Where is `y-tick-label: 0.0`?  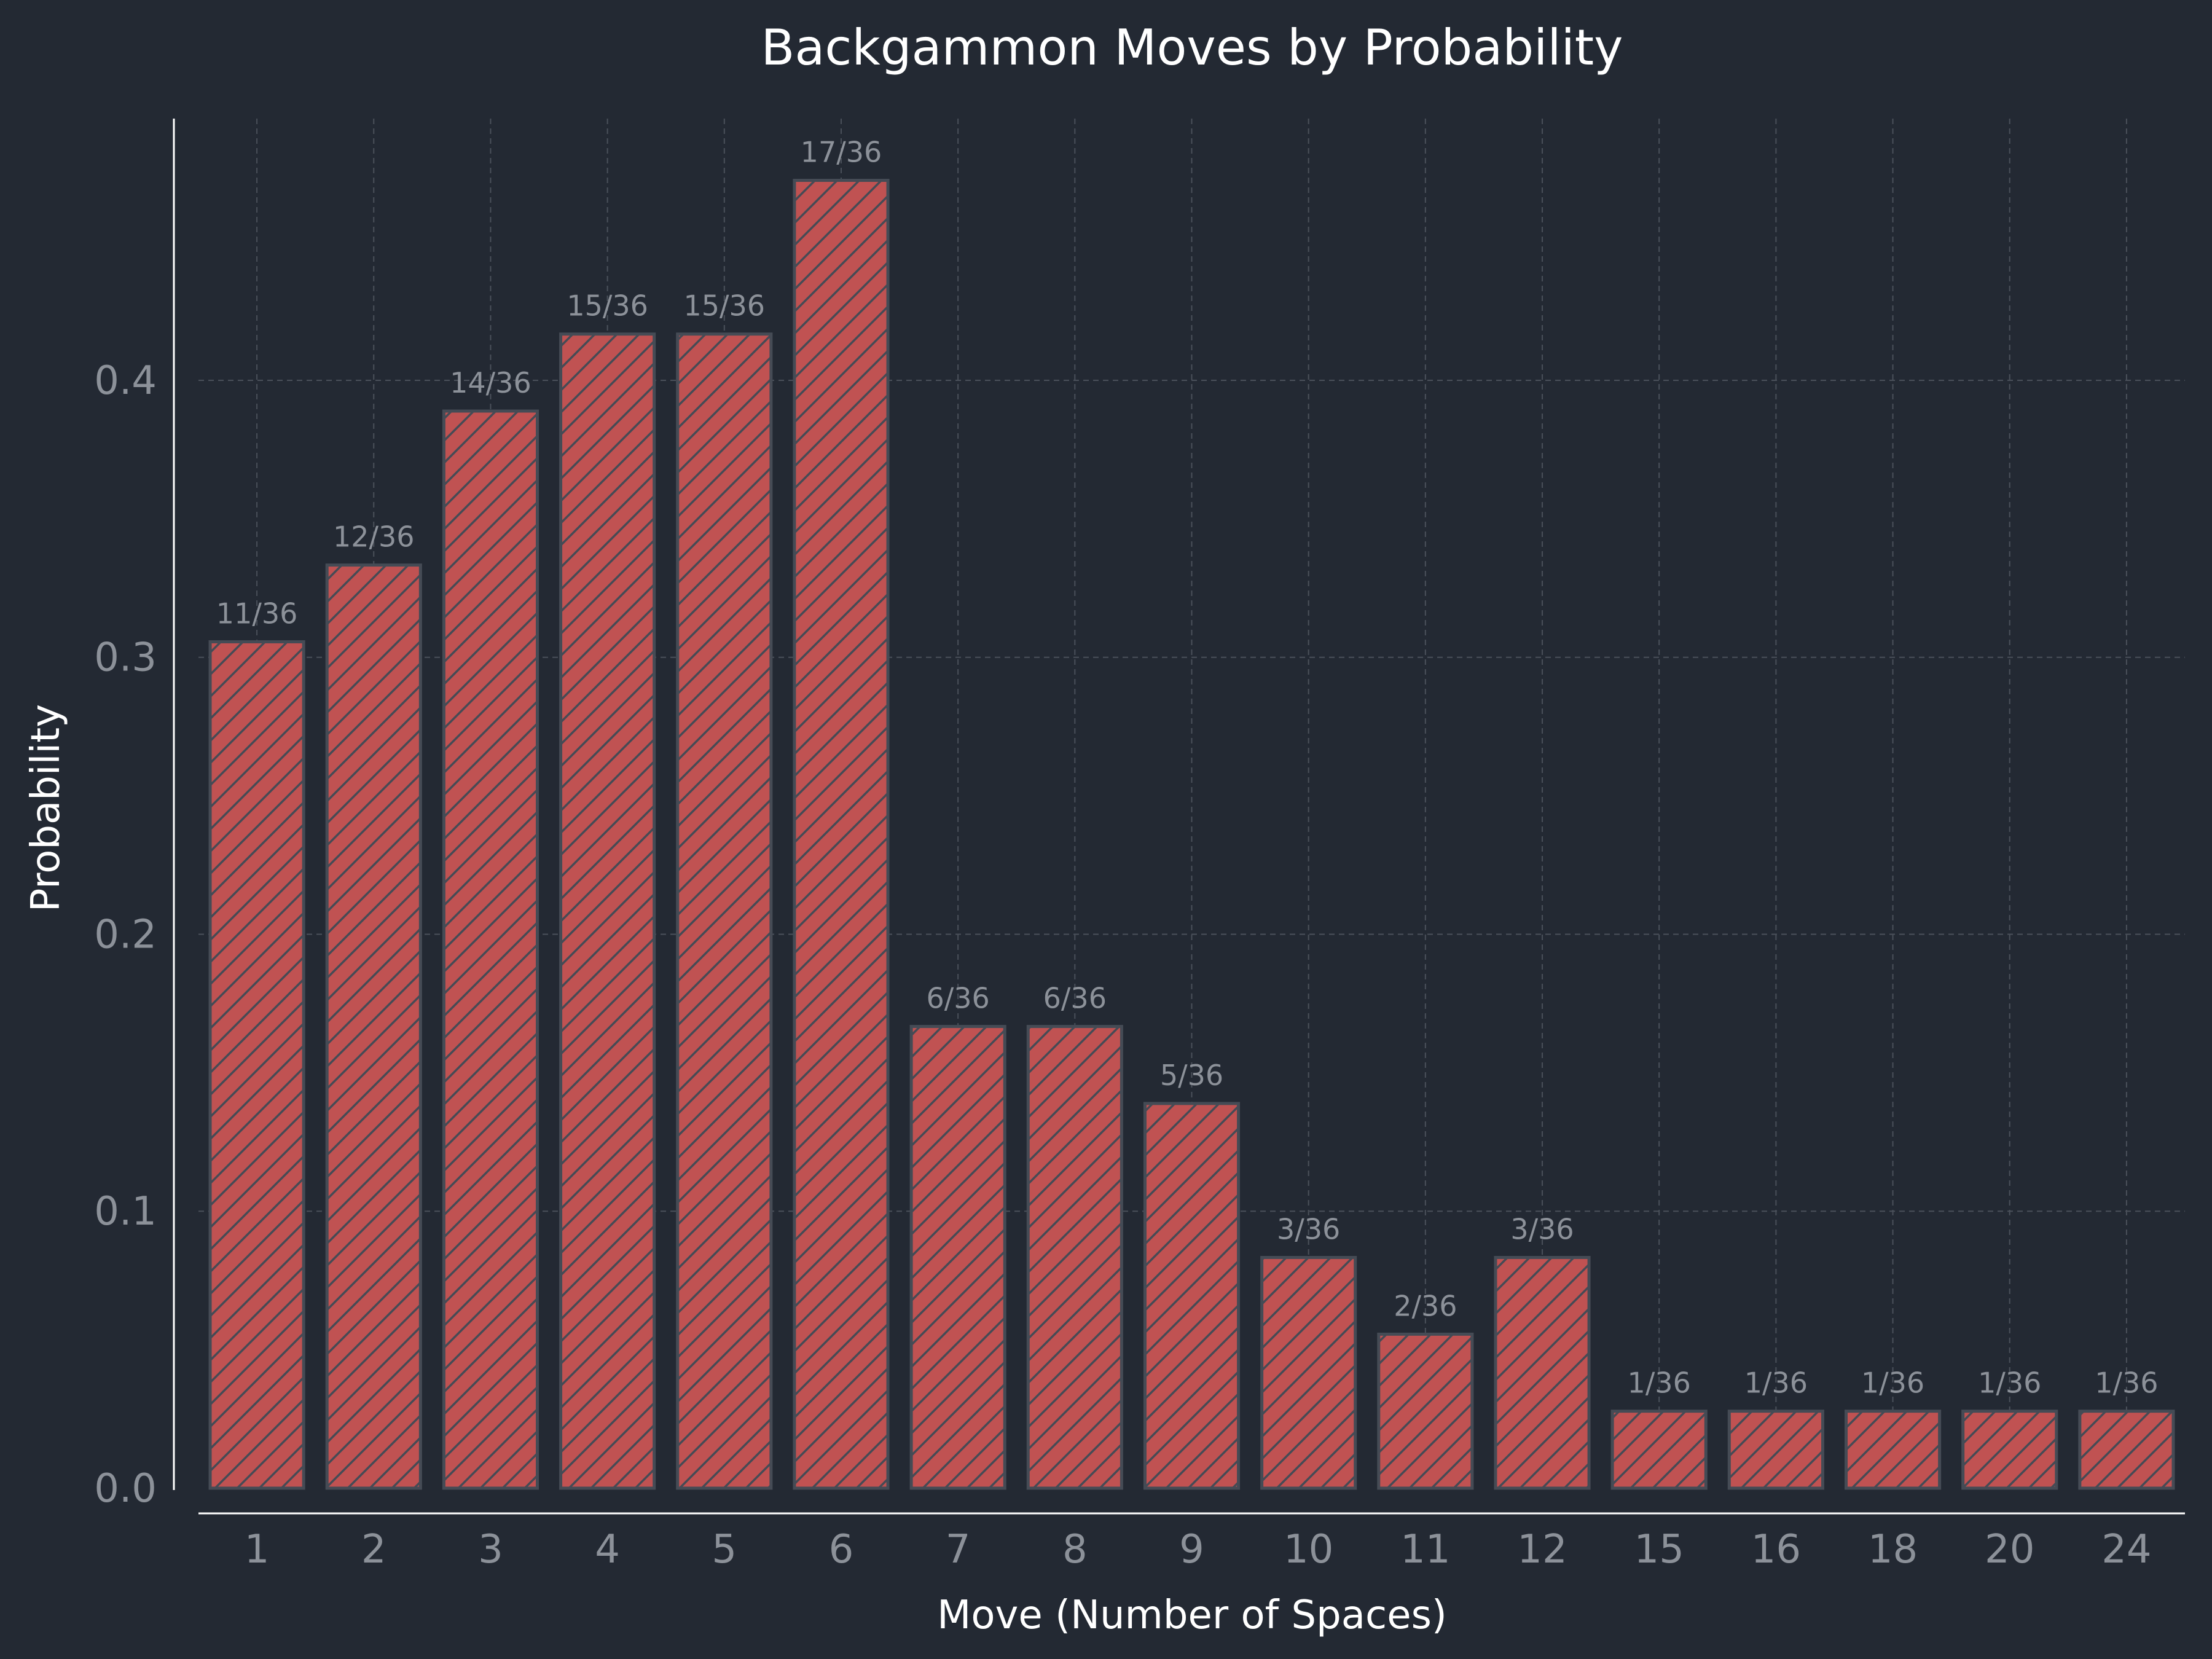 y-tick-label: 0.0 is located at coordinates (125, 1489).